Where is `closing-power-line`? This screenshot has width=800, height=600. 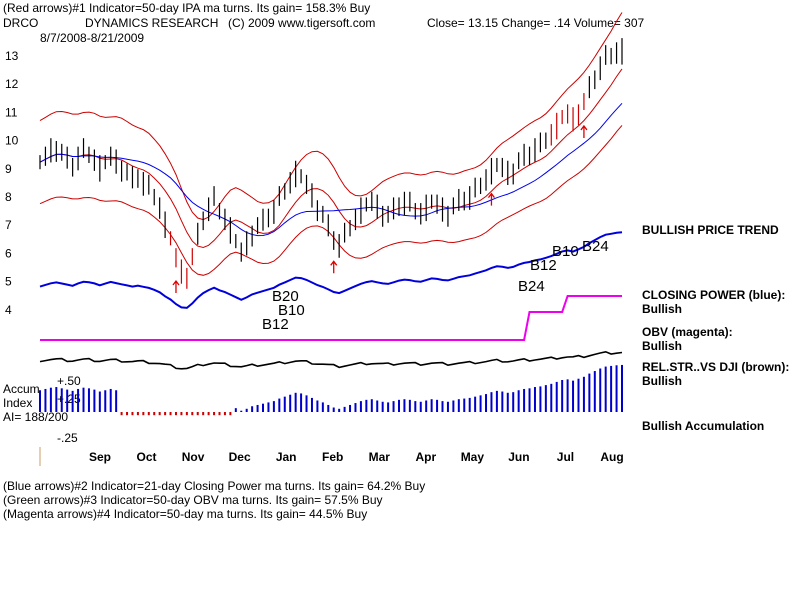
closing-power-line is located at coordinates (331, 270).